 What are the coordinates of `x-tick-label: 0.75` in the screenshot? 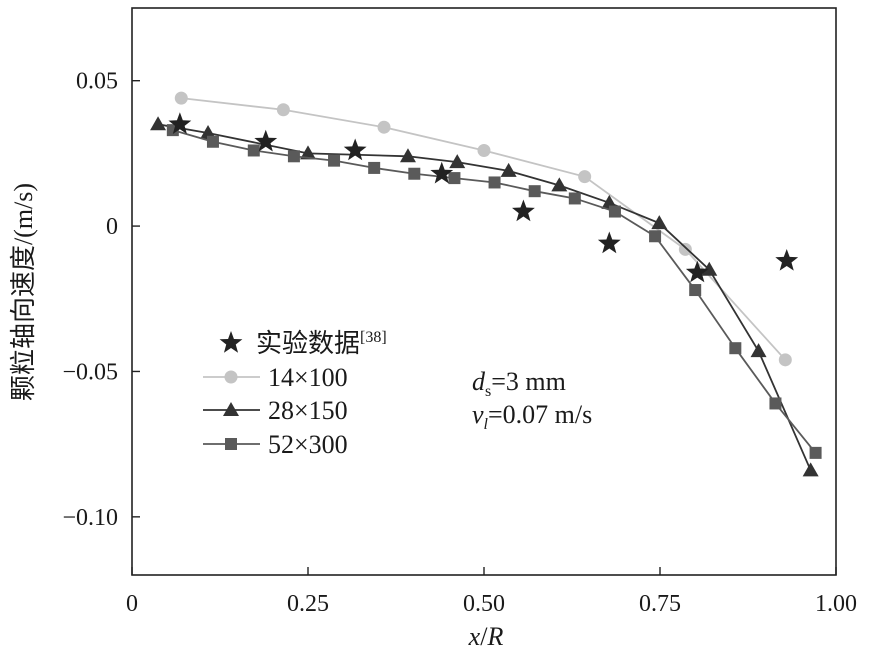 It's located at (660, 604).